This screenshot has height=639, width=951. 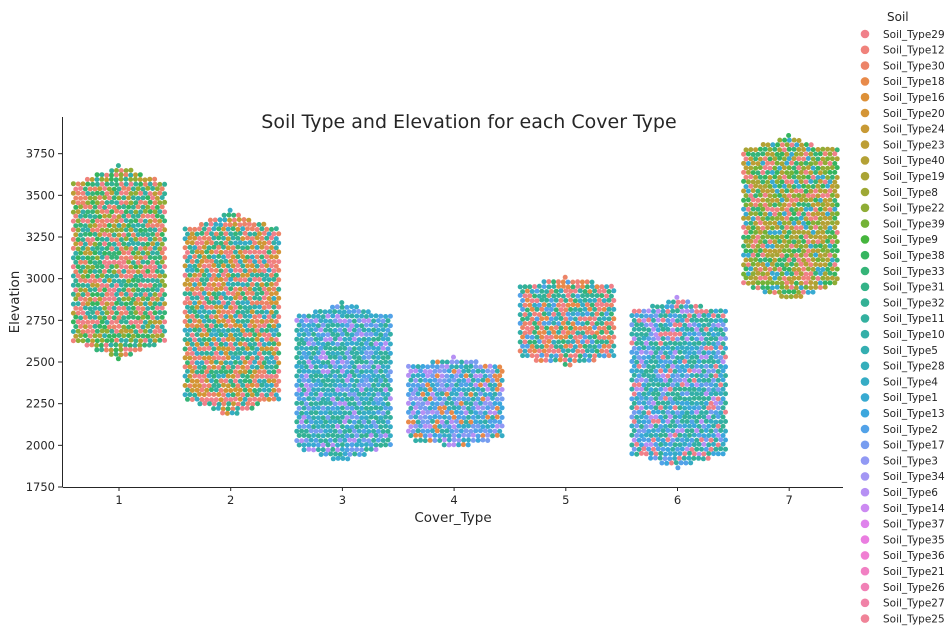 What do you see at coordinates (865, 334) in the screenshot?
I see `legend-marker` at bounding box center [865, 334].